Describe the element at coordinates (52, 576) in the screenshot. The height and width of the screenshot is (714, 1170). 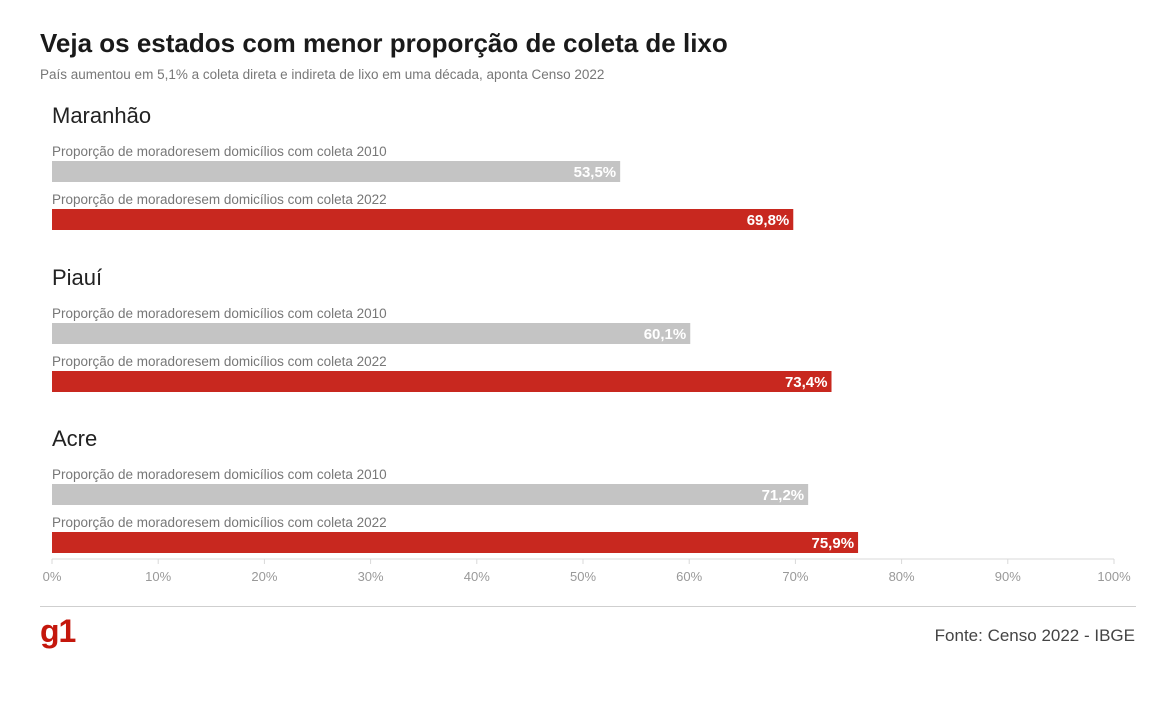
I see `x-tick-label: 0%` at that location.